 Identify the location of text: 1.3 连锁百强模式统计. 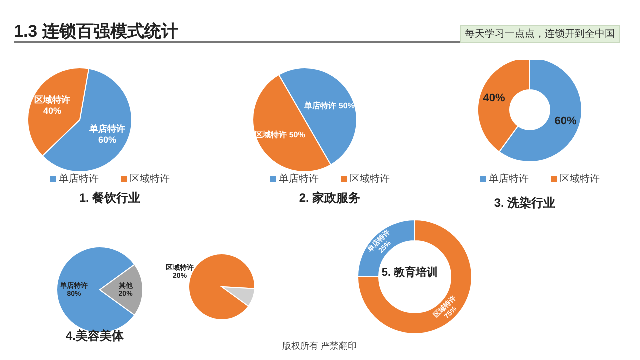
(96, 32).